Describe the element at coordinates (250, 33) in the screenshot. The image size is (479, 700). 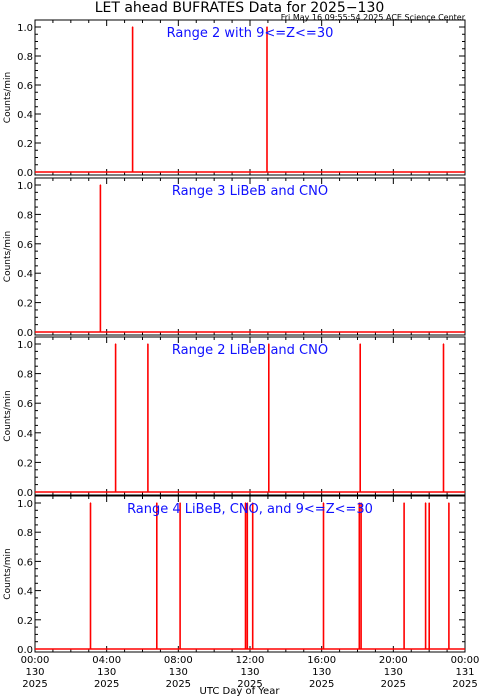
I see `panel-title-1: Range 2 with 9<=Z<=30` at that location.